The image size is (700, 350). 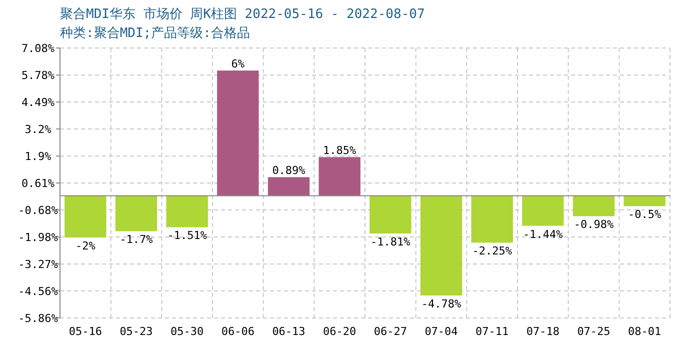 I want to click on y-tick-label: -0.68%, so click(x=38, y=210).